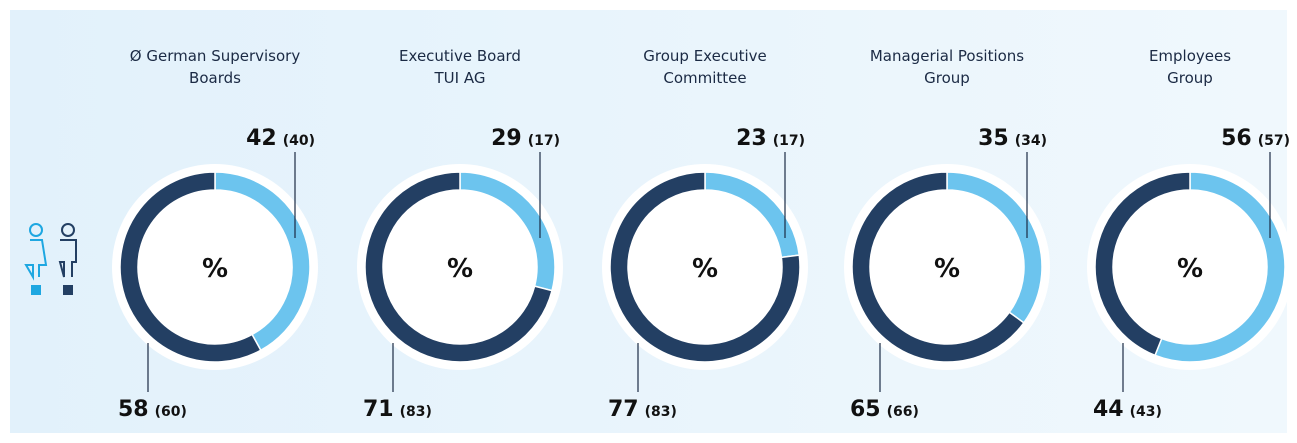 This screenshot has height=443, width=1297. Describe the element at coordinates (993, 138) in the screenshot. I see `value: 35` at that location.